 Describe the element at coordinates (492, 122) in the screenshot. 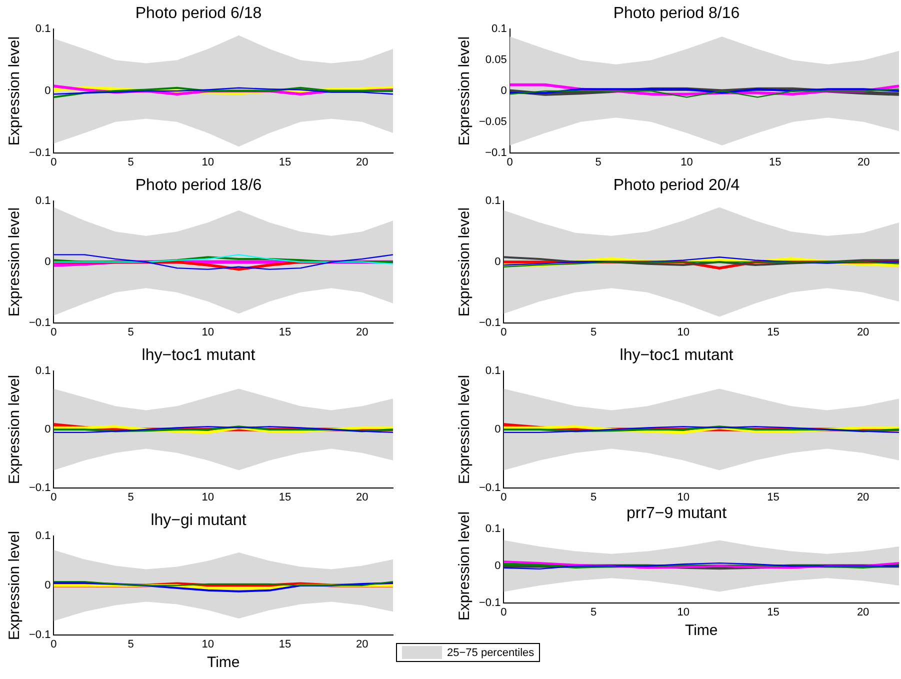

I see `y-tick-label: −0.05` at that location.